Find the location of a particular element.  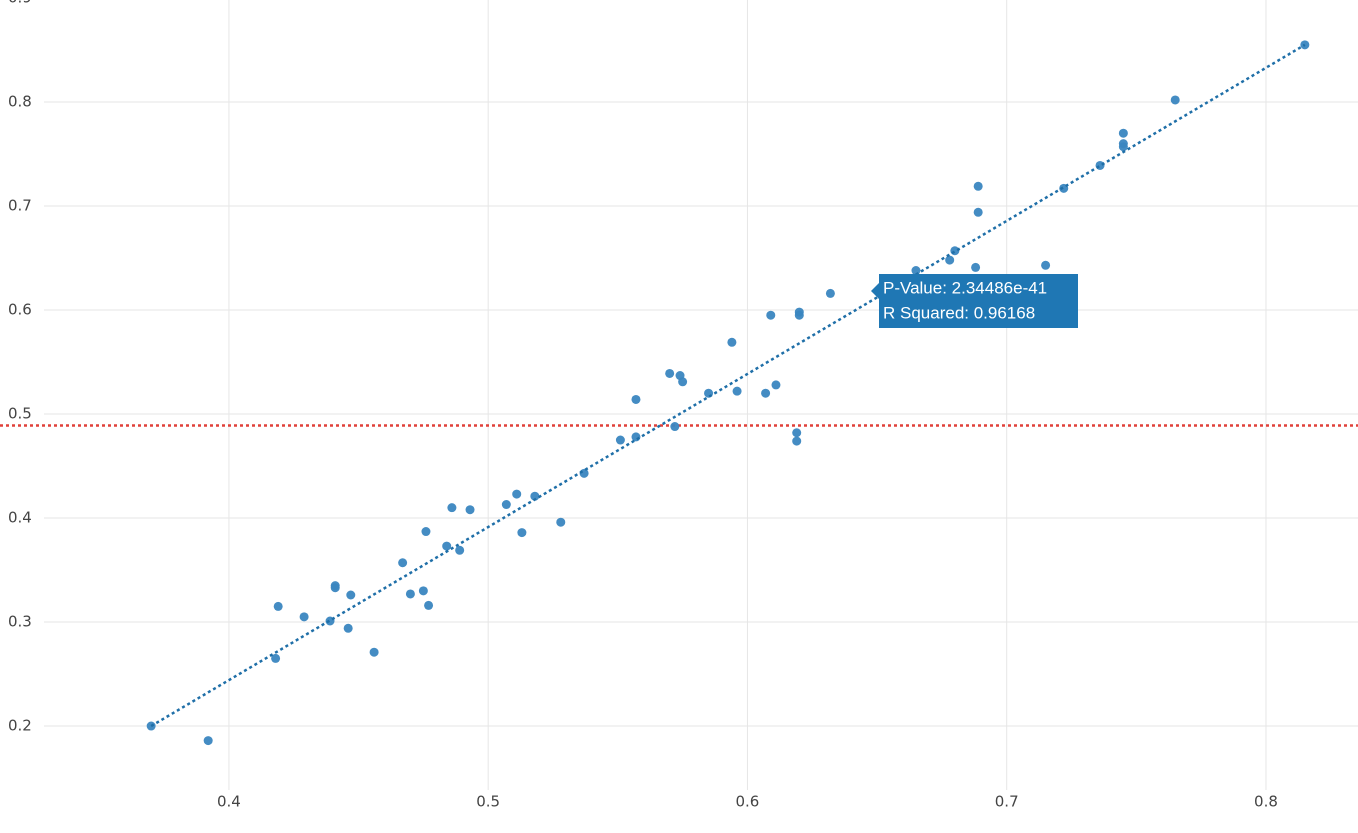

annotation-text: R Squared: 0.96168 is located at coordinates (959, 312).